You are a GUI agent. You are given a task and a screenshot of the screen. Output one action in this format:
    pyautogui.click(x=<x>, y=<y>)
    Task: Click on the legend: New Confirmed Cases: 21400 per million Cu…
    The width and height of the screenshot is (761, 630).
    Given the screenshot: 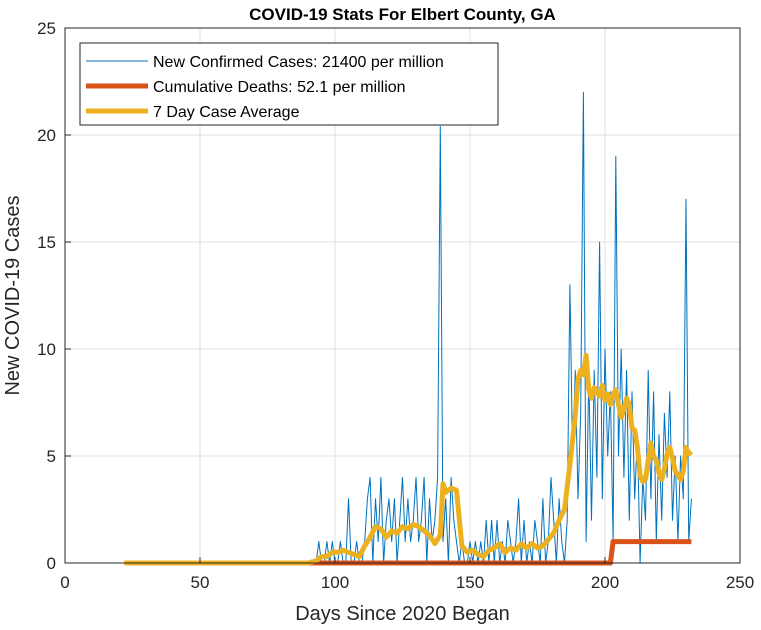 What is the action you would take?
    pyautogui.click(x=289, y=84)
    